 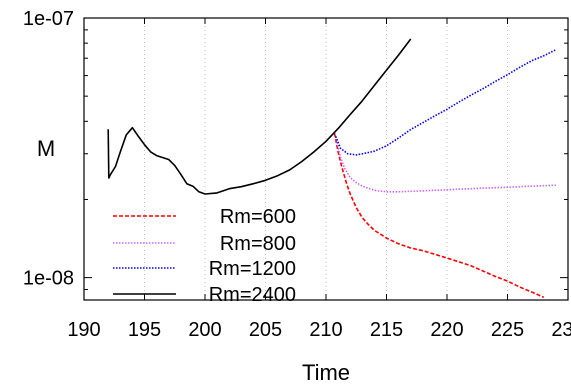 I want to click on legend: Rm=600 Rm=800 Rm=1200 Rm=2400, so click(x=204, y=256).